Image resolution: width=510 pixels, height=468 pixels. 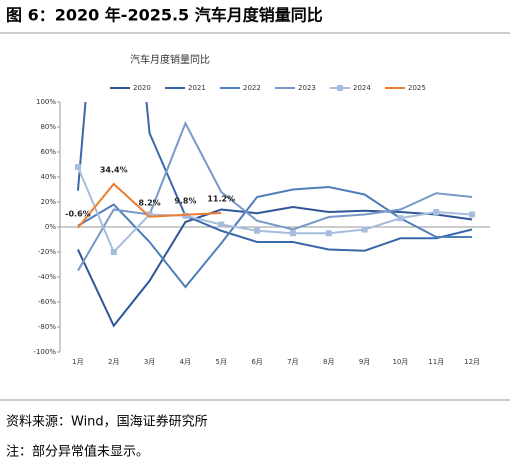 I want to click on source: 资料来源：Wind，国海证券研究所, so click(x=107, y=422).